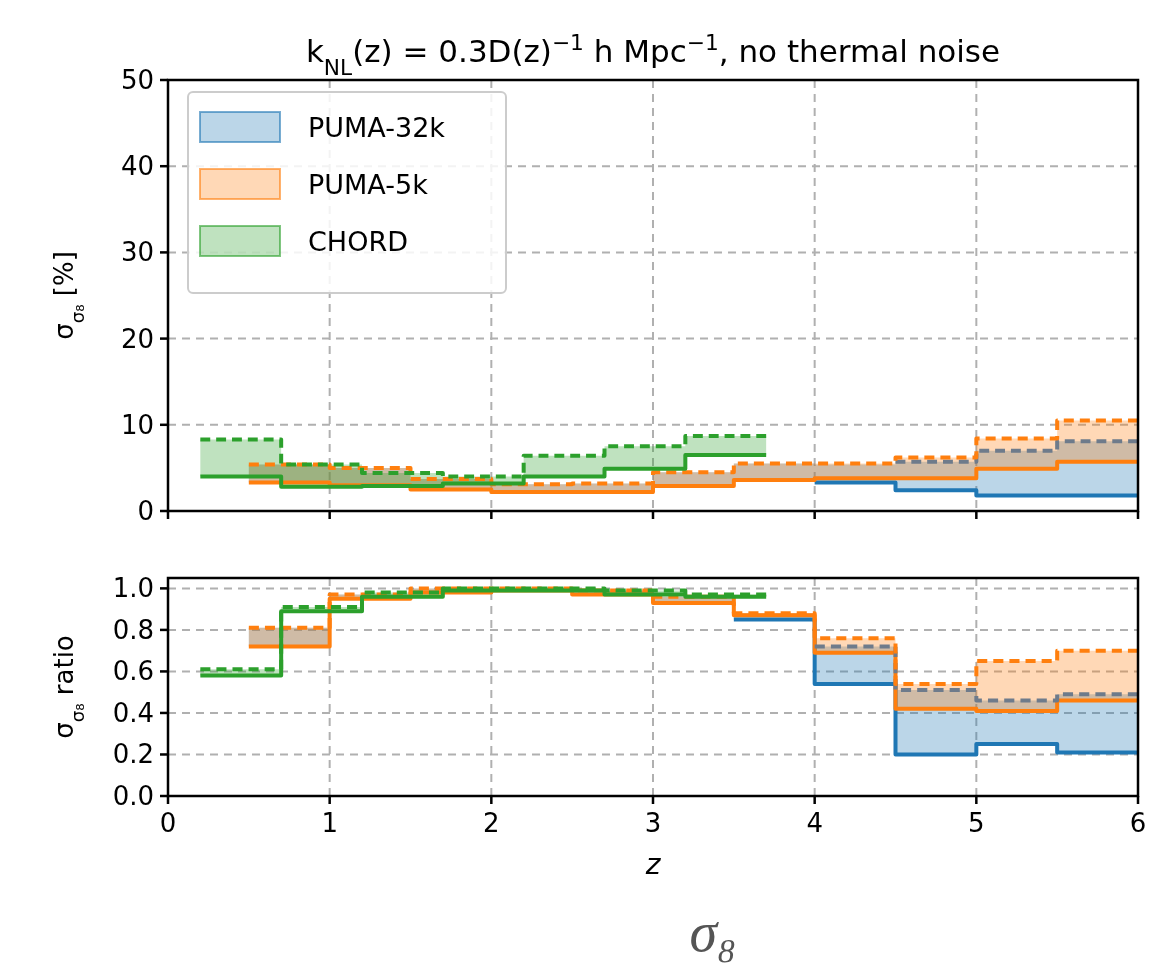 The width and height of the screenshot is (1167, 973). I want to click on x-tick-label: 6, so click(1138, 823).